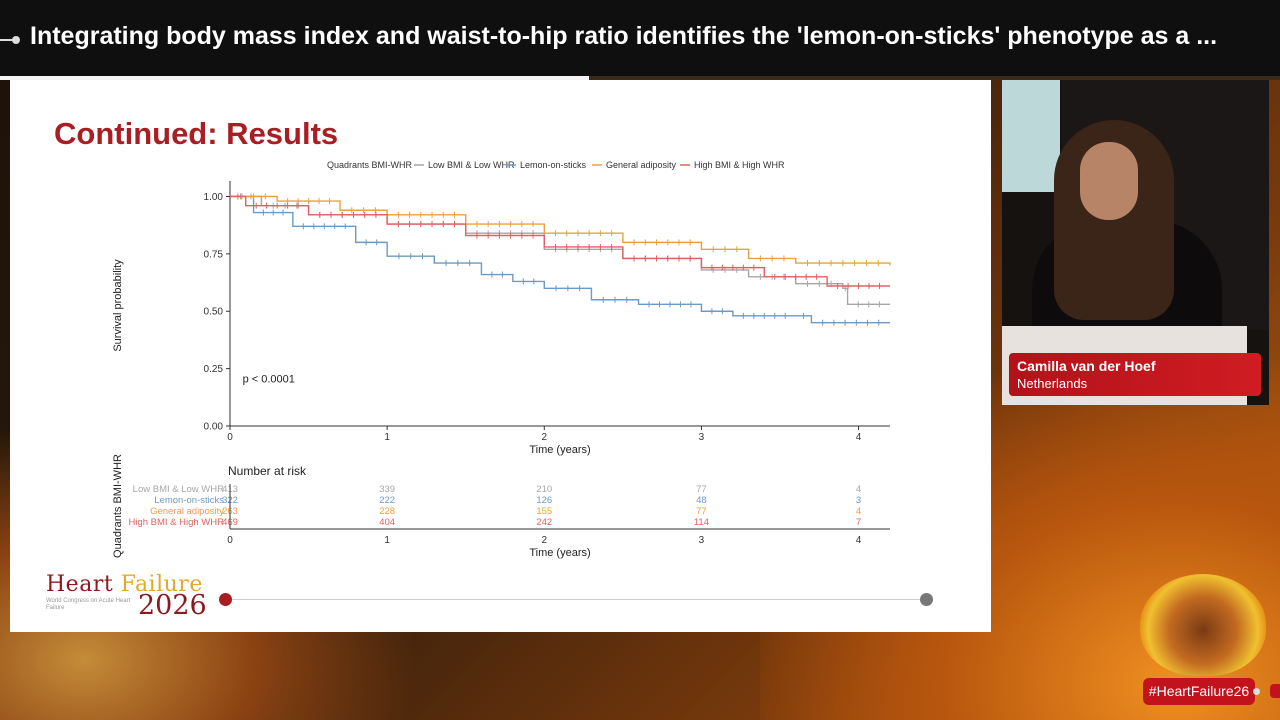 The height and width of the screenshot is (720, 1280). I want to click on y-tick-label-4: 1.00, so click(214, 197).